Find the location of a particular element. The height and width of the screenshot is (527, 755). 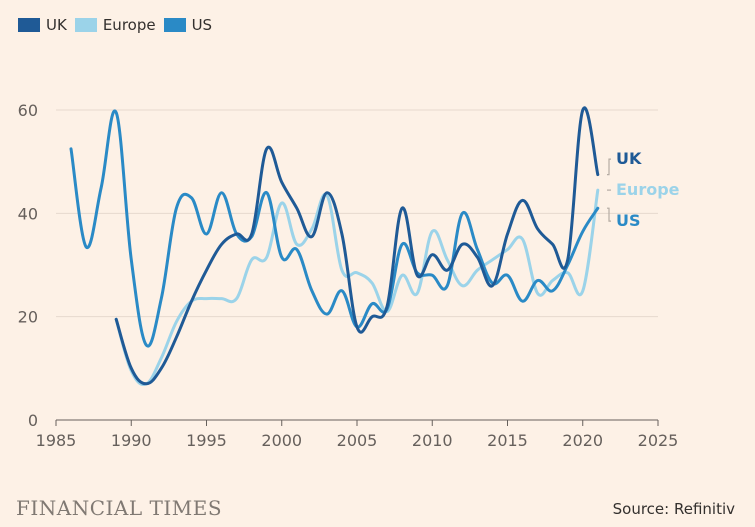

footer-brand: FINANCIAL TIMES is located at coordinates (119, 508).